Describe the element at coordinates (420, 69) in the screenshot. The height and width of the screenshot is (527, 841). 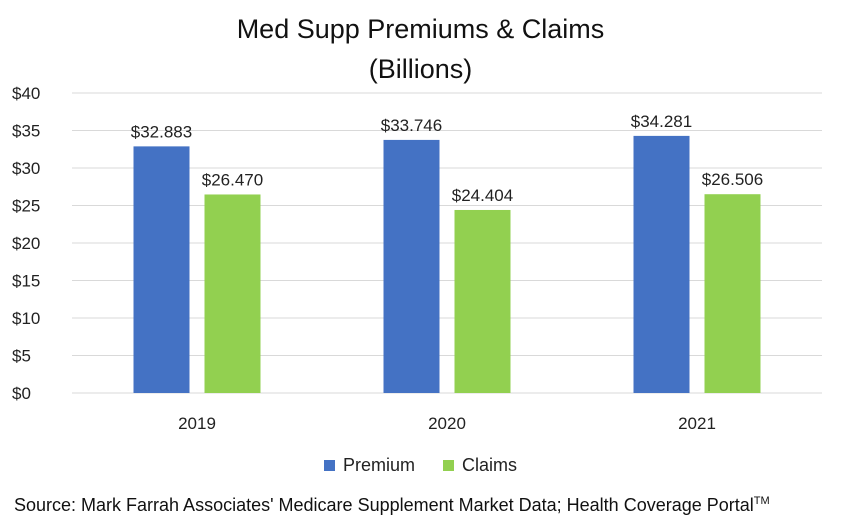
I see `chart-subtitle: (Billions)` at that location.